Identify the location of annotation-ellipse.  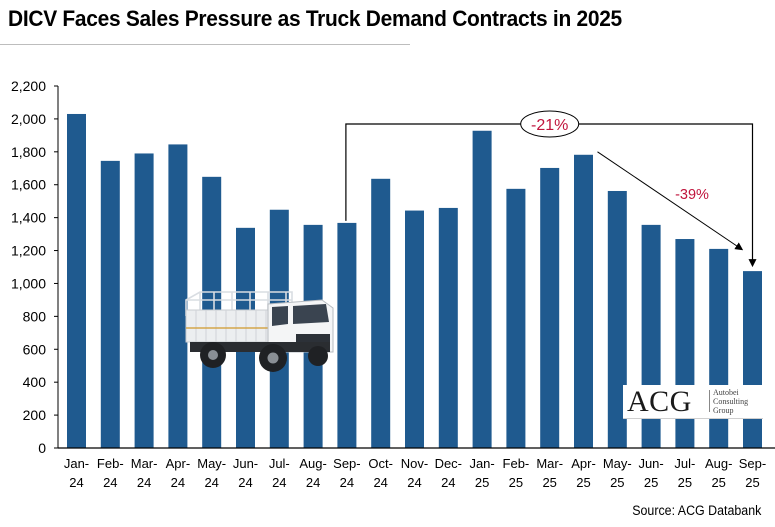
(550, 124).